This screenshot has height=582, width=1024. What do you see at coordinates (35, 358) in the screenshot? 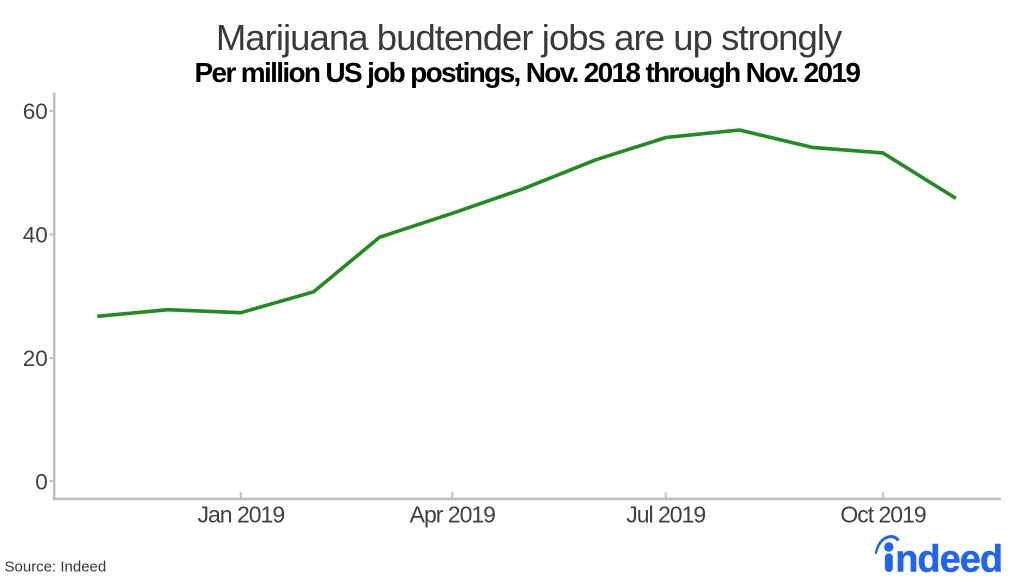
I see `svg-text: 20` at bounding box center [35, 358].